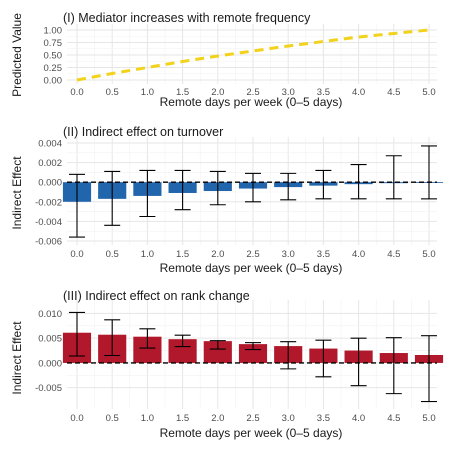 The height and width of the screenshot is (449, 449). I want to click on y-tick-label: 0.010, so click(50, 314).